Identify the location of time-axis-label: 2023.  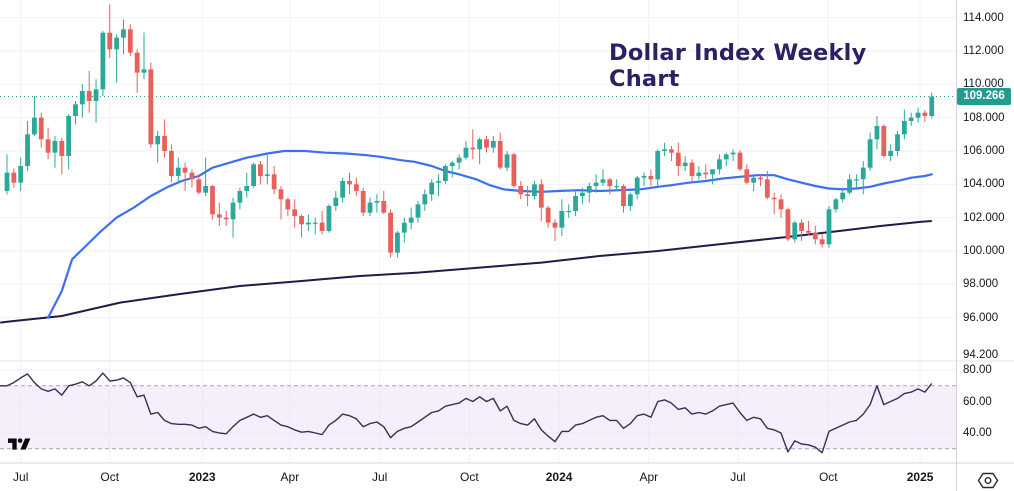
(202, 477).